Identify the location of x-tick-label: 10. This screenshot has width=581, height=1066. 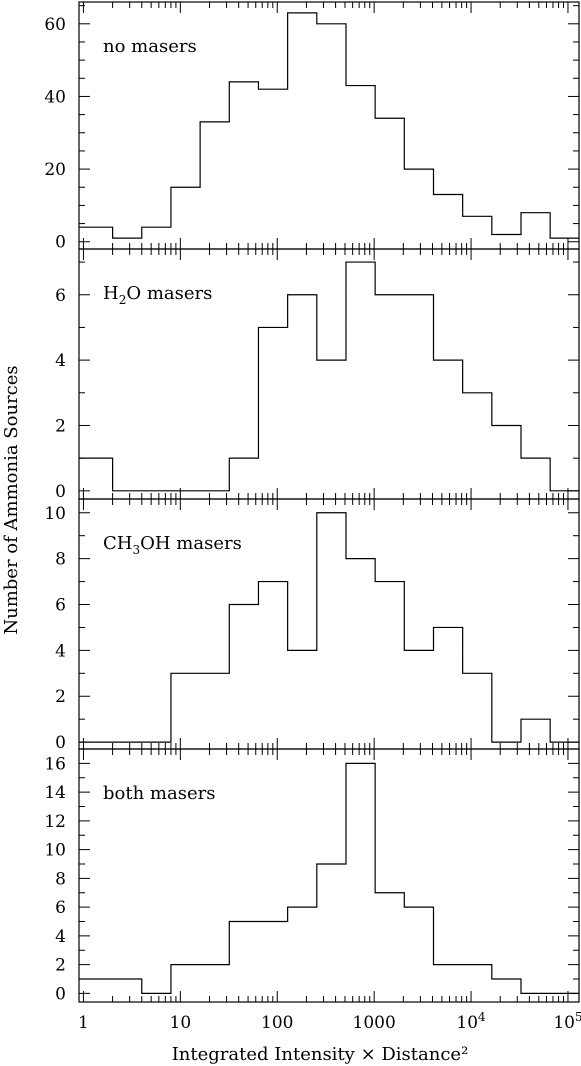
(181, 1023).